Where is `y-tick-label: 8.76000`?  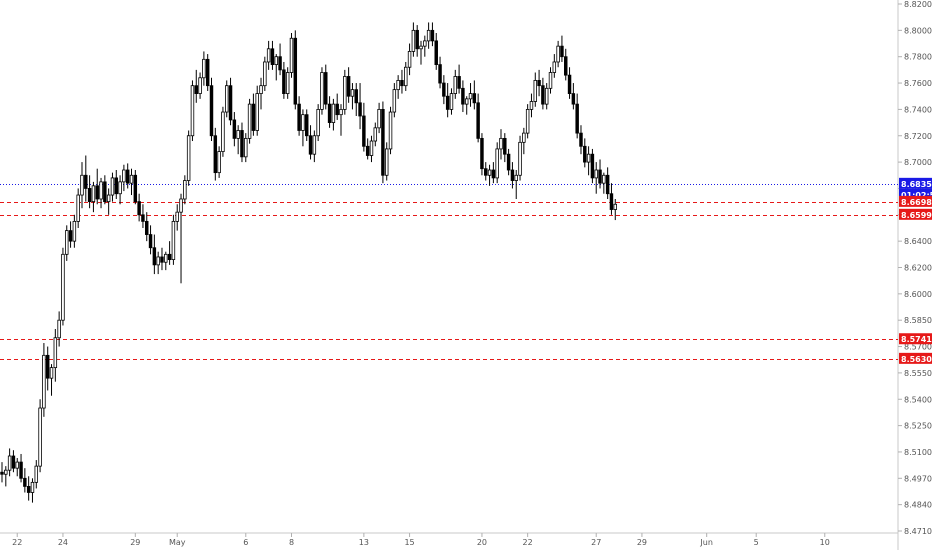
y-tick-label: 8.76000 is located at coordinates (918, 83).